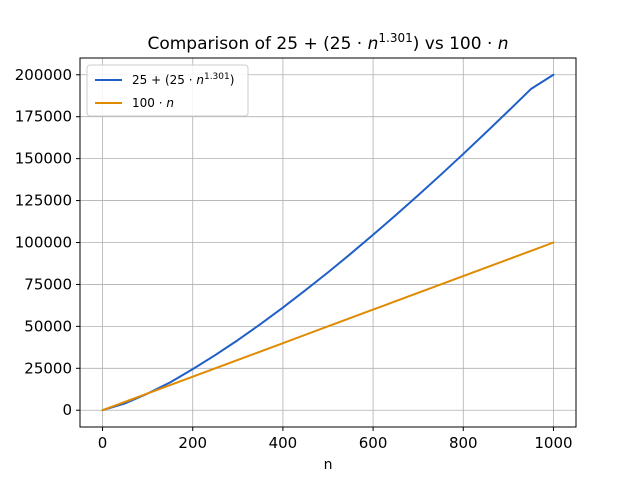 Image resolution: width=640 pixels, height=480 pixels. Describe the element at coordinates (217, 77) in the screenshot. I see `legend-1-exp: 1.301` at that location.